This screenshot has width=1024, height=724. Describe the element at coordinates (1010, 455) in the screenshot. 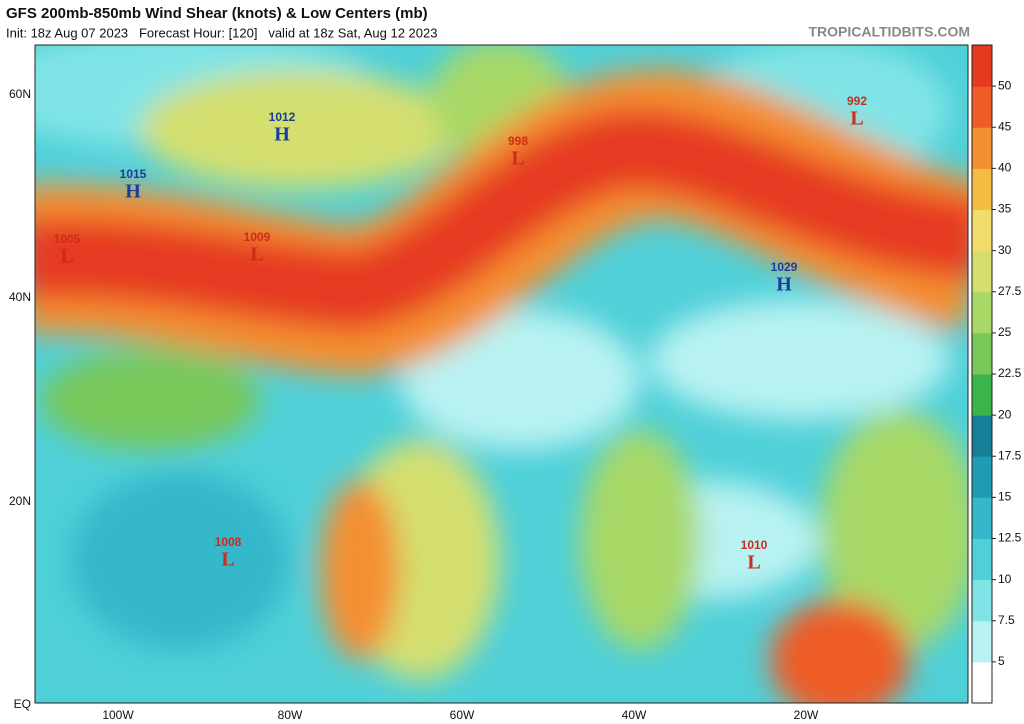

I see `colorbar-tick-label: 17.5` at that location.